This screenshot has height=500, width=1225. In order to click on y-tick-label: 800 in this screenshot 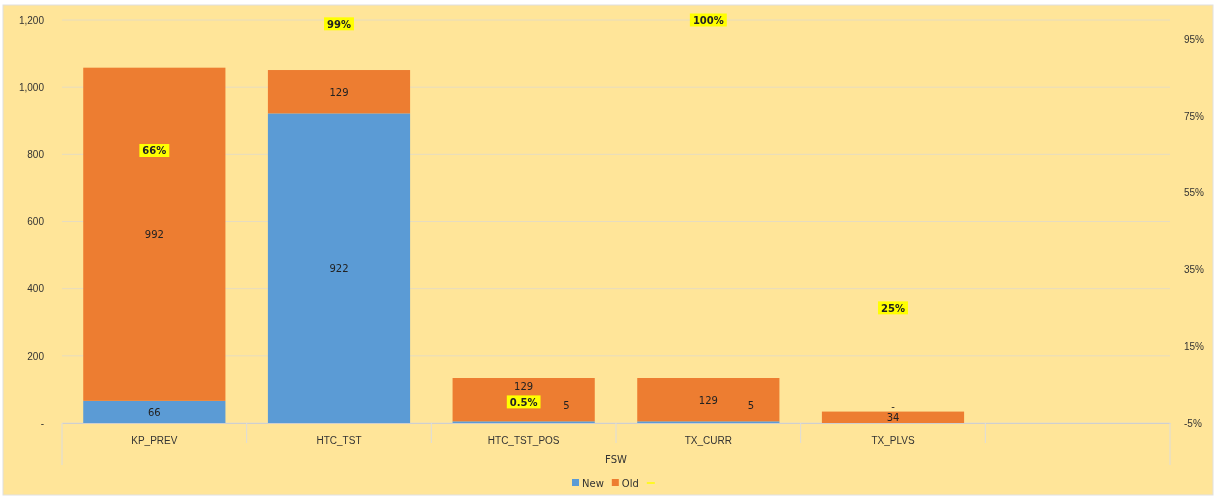, I will do `click(36, 155)`.